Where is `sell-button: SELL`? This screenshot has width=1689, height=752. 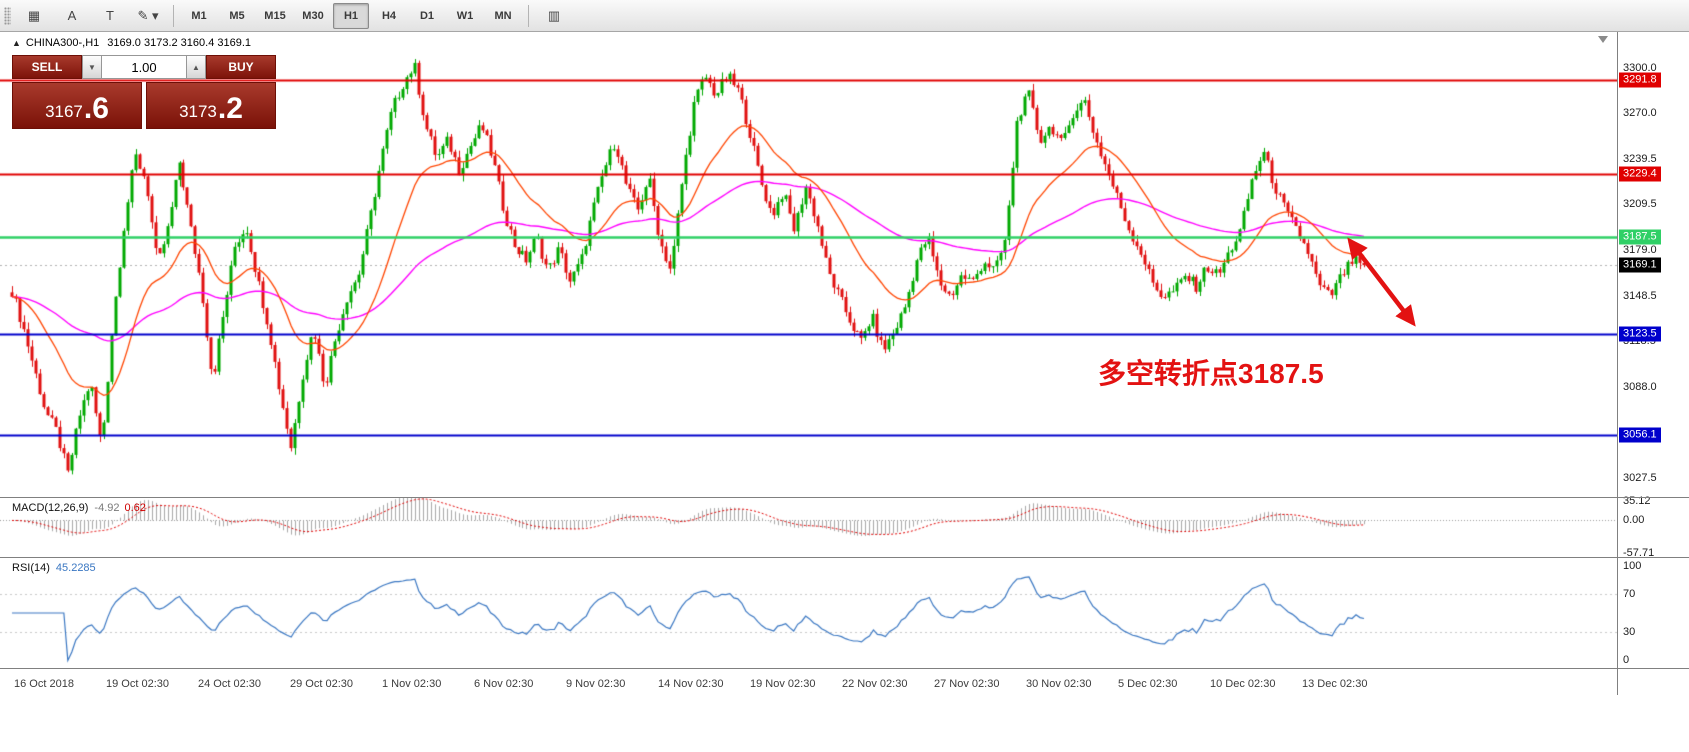 sell-button: SELL is located at coordinates (47, 67).